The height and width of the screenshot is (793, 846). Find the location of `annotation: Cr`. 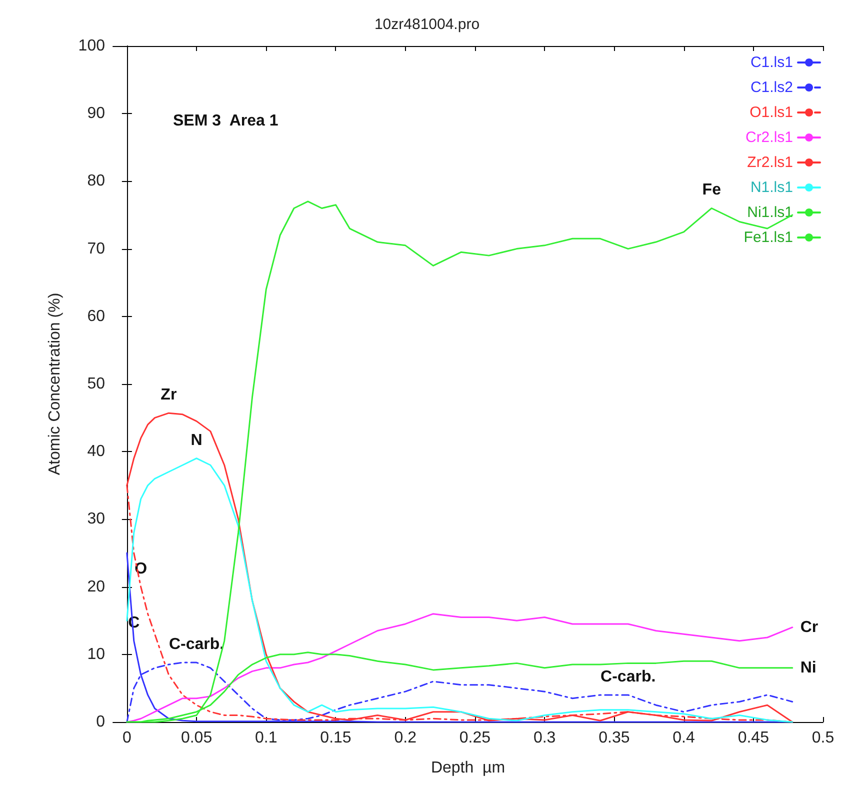

annotation: Cr is located at coordinates (809, 627).